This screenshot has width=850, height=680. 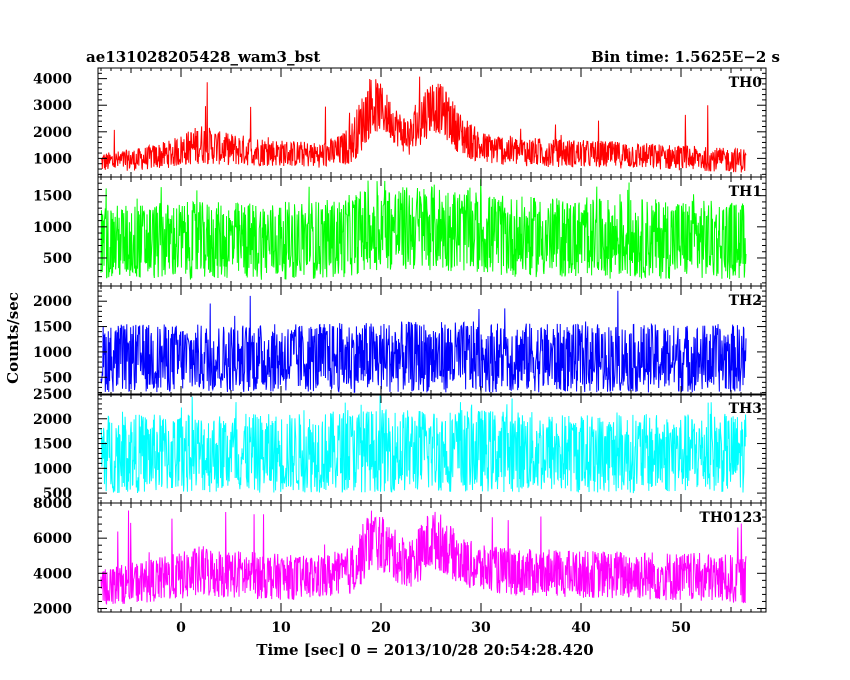 I want to click on panel-label: TH0, so click(x=746, y=83).